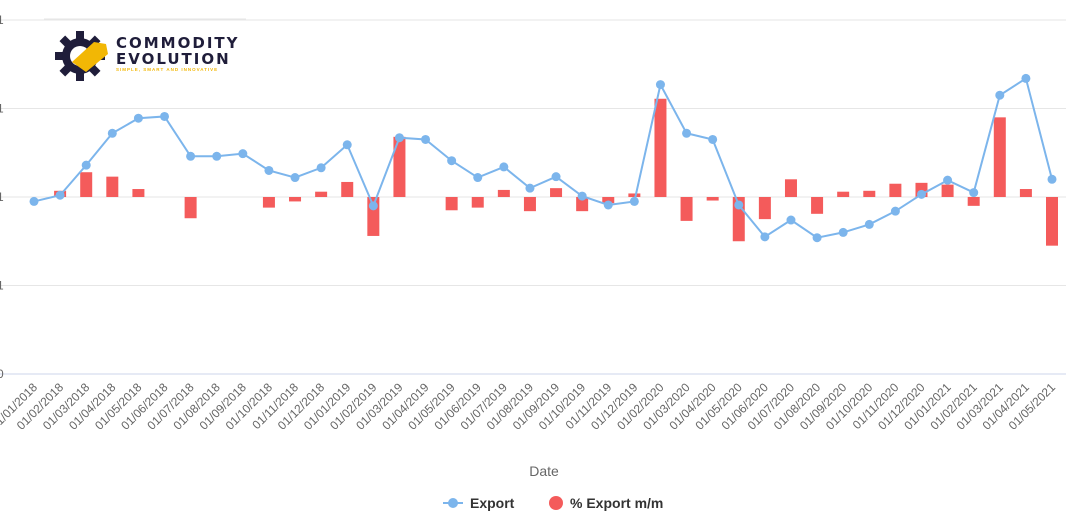  Describe the element at coordinates (81, 56) in the screenshot. I see `gear-logo-icon` at that location.